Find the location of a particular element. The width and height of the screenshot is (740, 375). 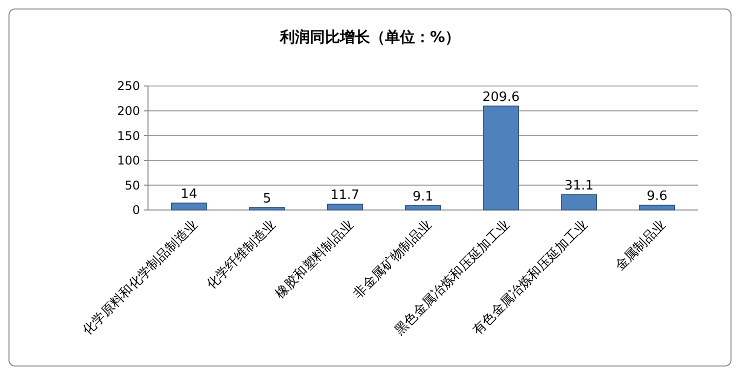

data-label: 11.7 is located at coordinates (345, 196).